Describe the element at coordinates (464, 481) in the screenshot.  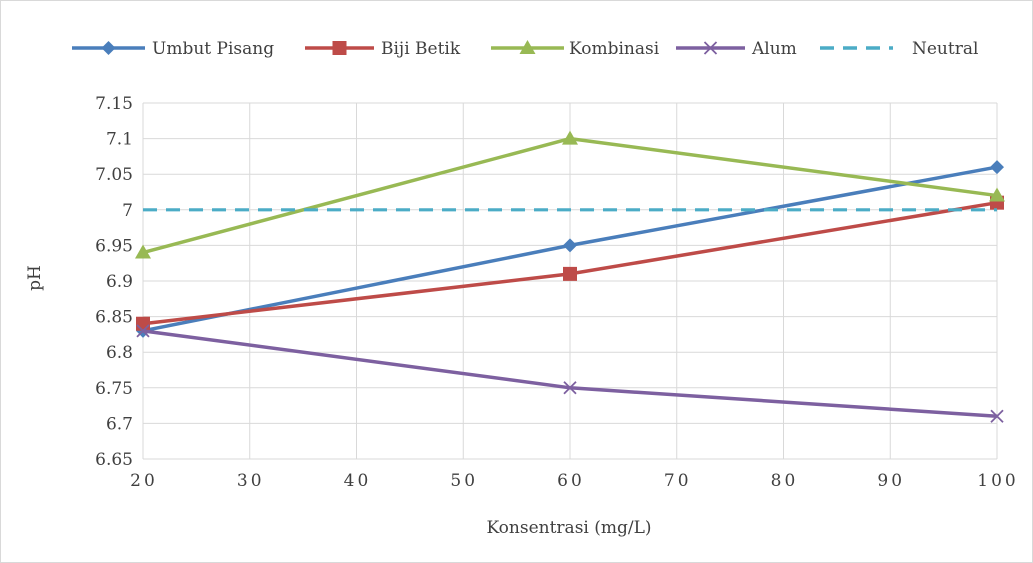
I see `x-tick-label: 50` at that location.